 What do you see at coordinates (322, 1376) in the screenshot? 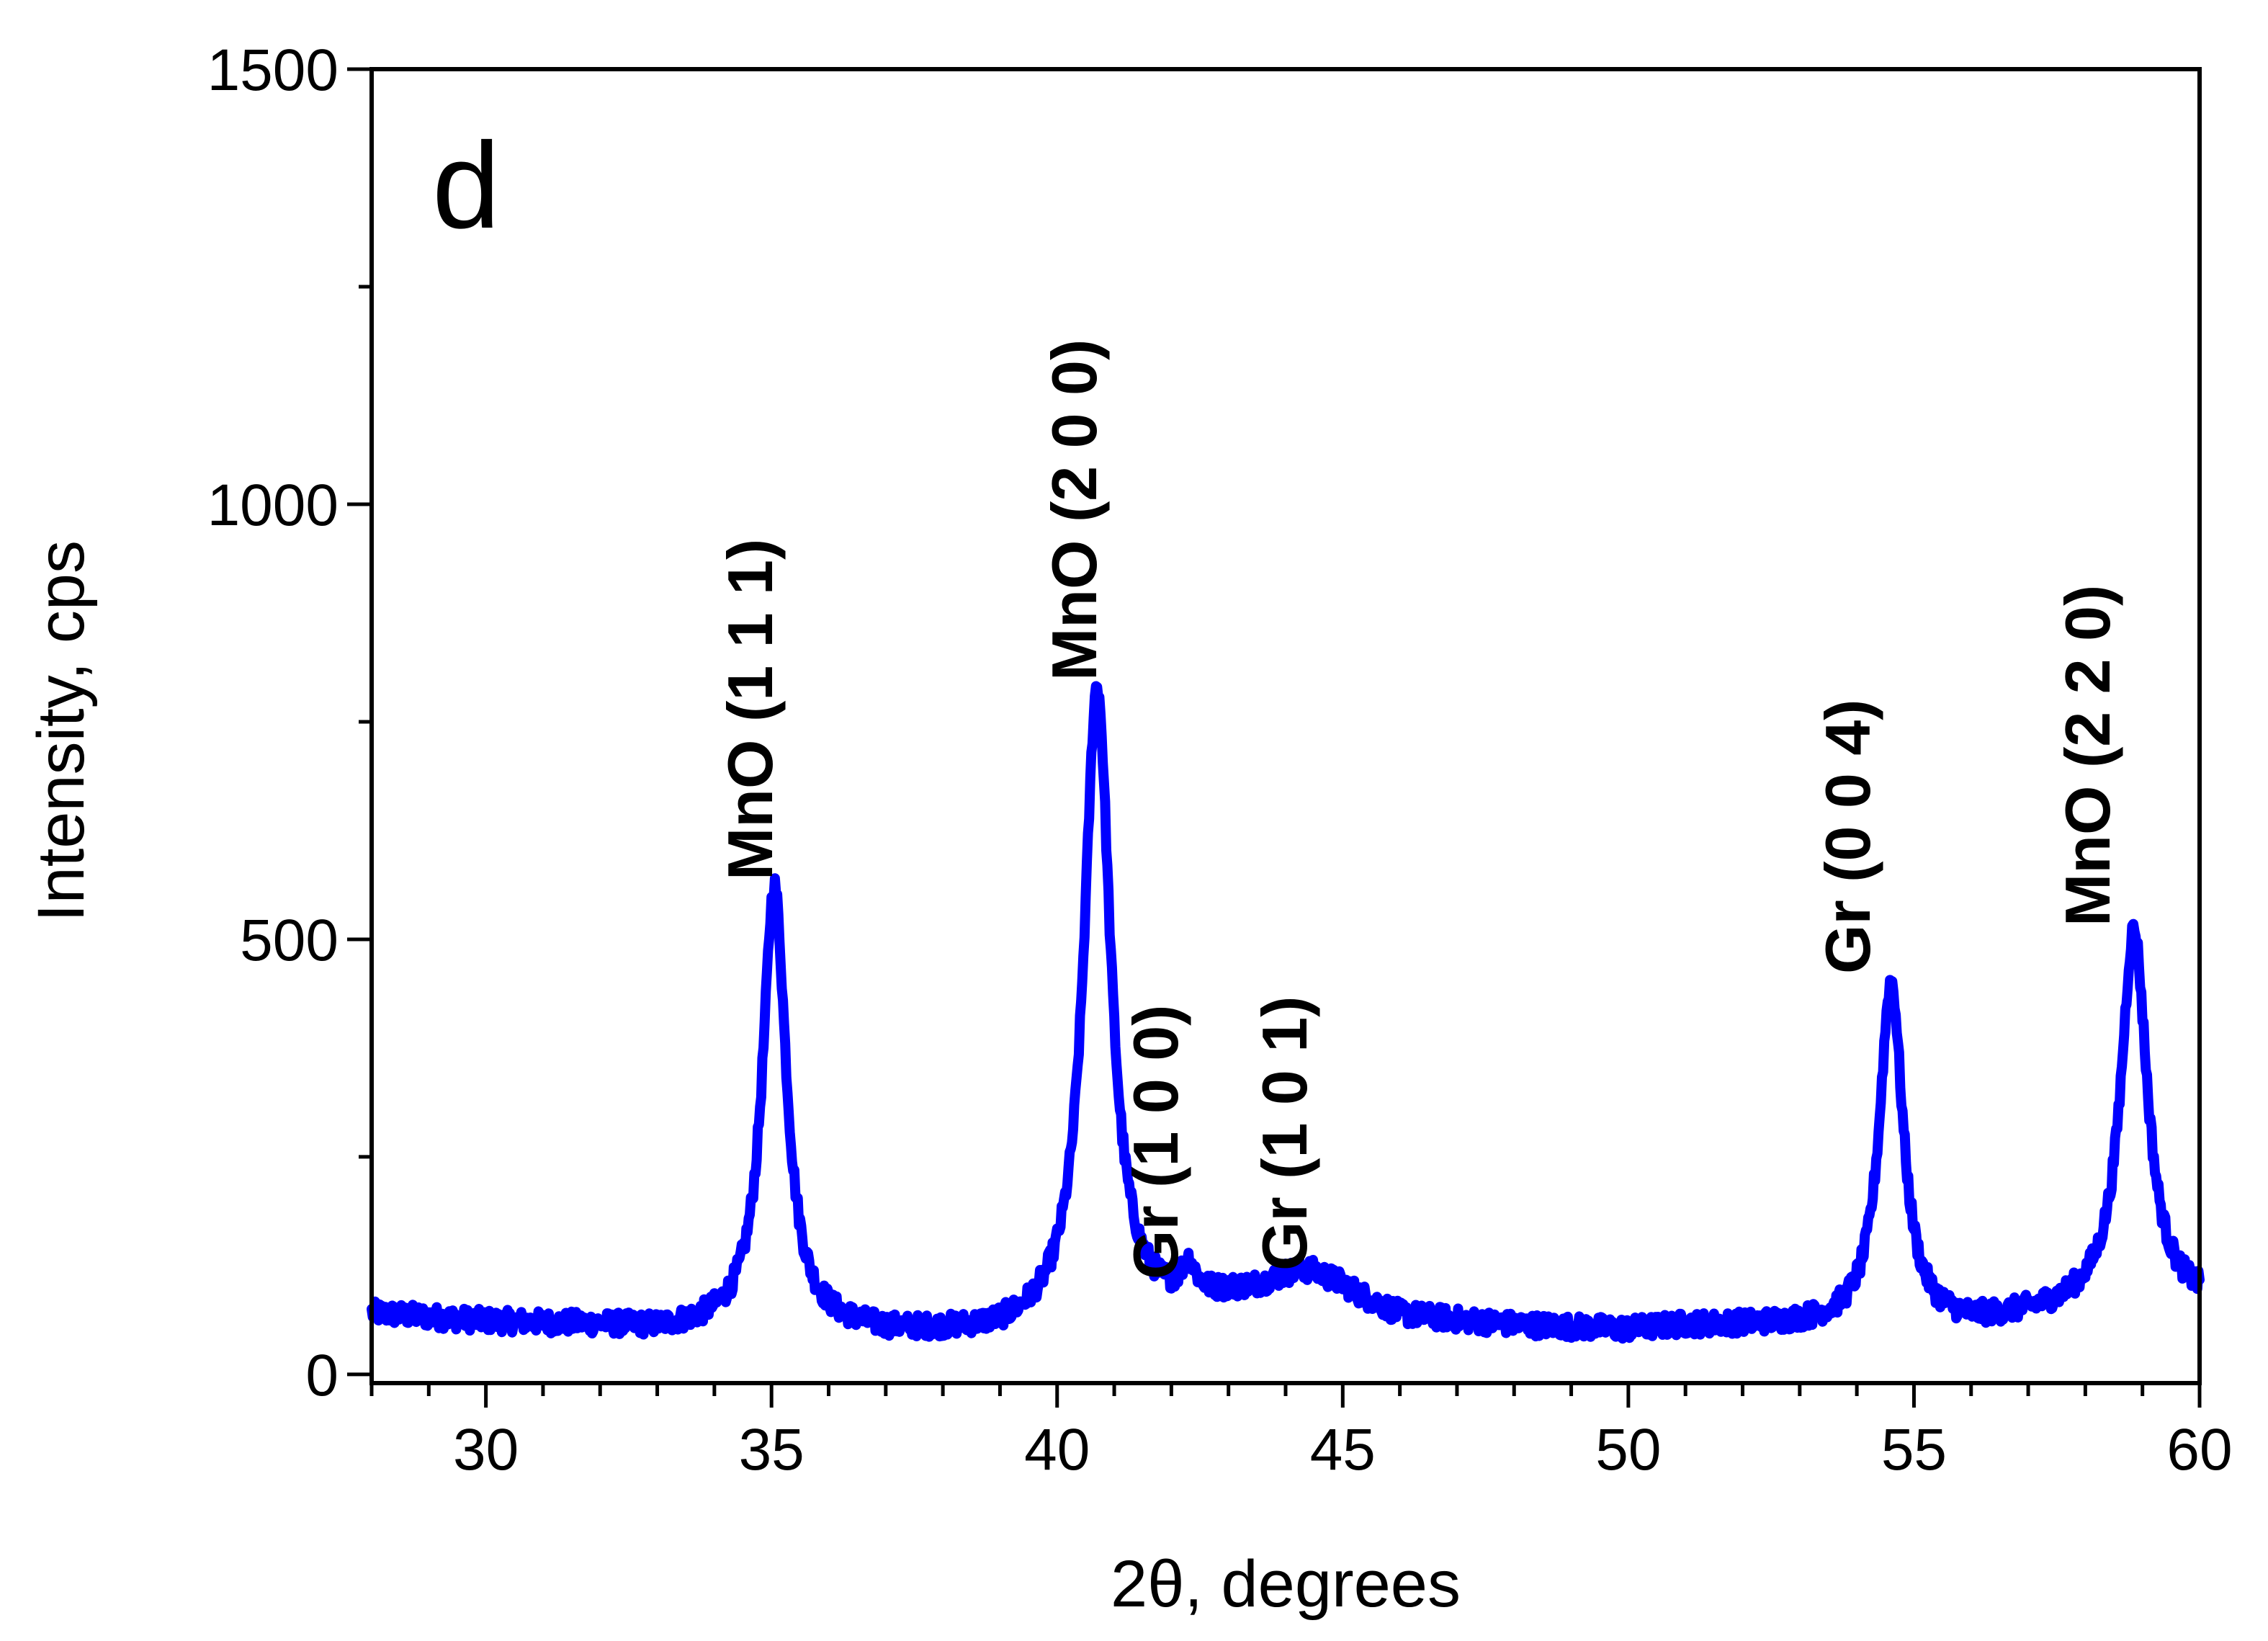
I see `y-tick-label: 0` at bounding box center [322, 1376].